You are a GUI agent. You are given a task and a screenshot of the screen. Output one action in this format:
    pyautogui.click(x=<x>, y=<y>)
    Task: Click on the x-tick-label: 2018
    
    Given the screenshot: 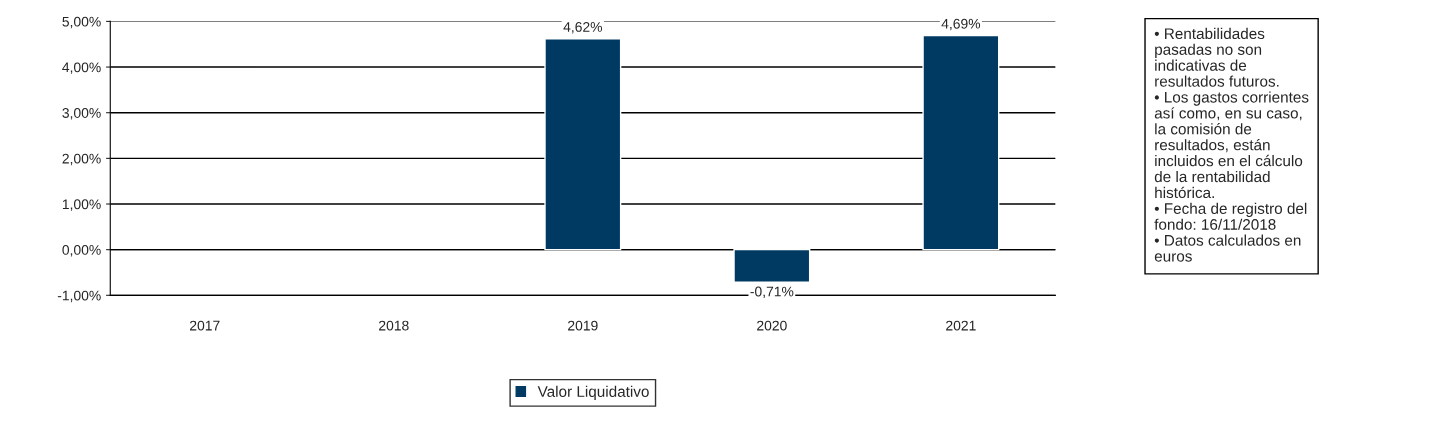 What is the action you would take?
    pyautogui.click(x=394, y=325)
    